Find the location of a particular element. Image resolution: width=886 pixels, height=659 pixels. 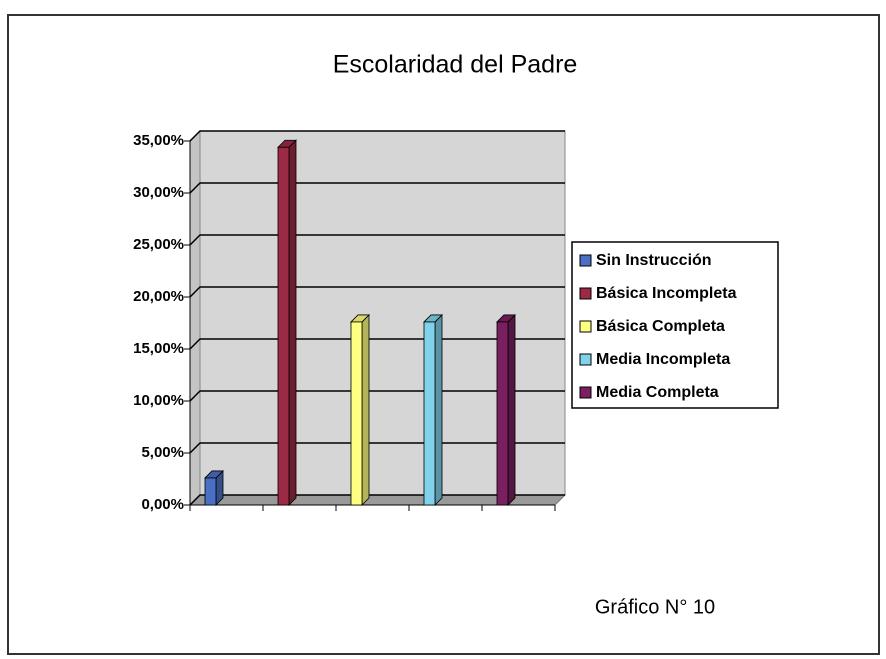

y-tick-label: 0,00% is located at coordinates (162, 504).